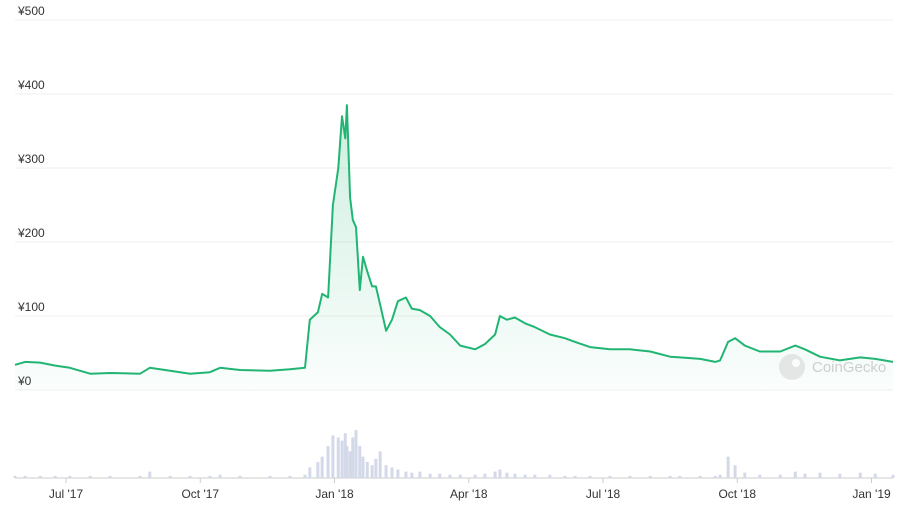 This screenshot has height=514, width=901. What do you see at coordinates (603, 494) in the screenshot?
I see `x-tick-label: Jul '18` at bounding box center [603, 494].